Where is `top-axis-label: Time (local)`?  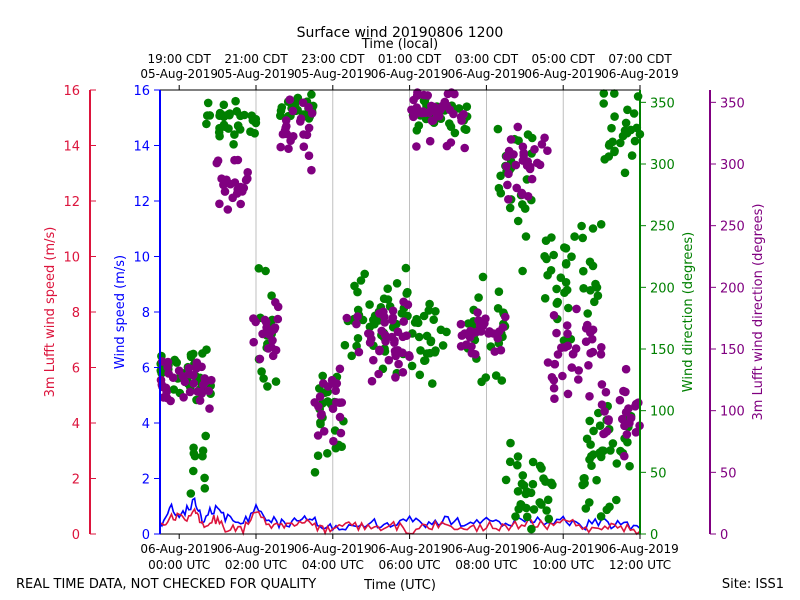 top-axis-label: Time (local) is located at coordinates (399, 44).